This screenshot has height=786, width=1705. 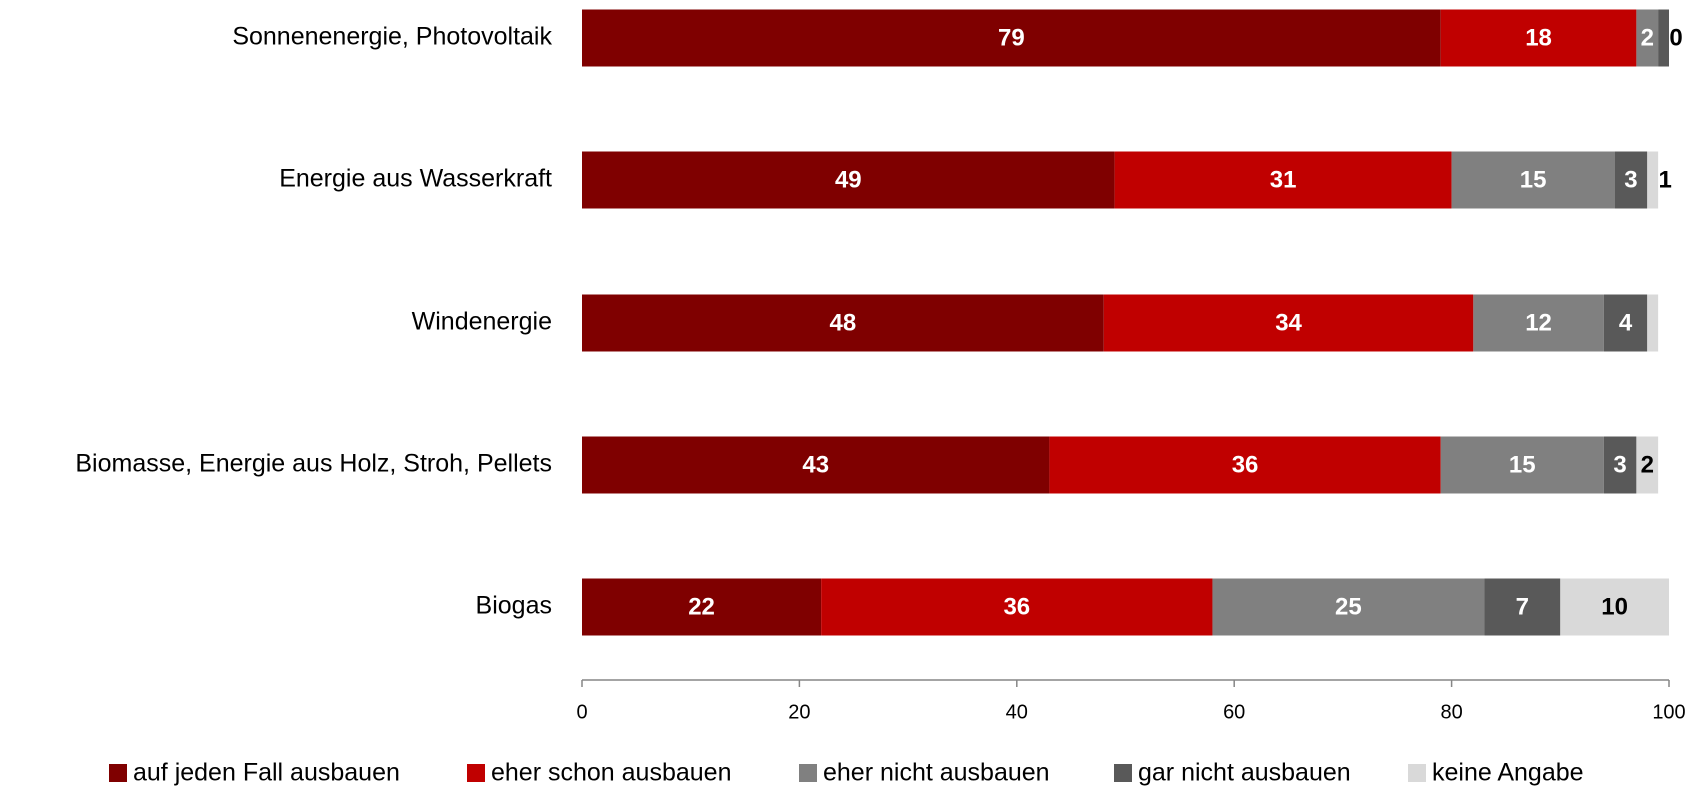 I want to click on value-label: 22, so click(x=701, y=606).